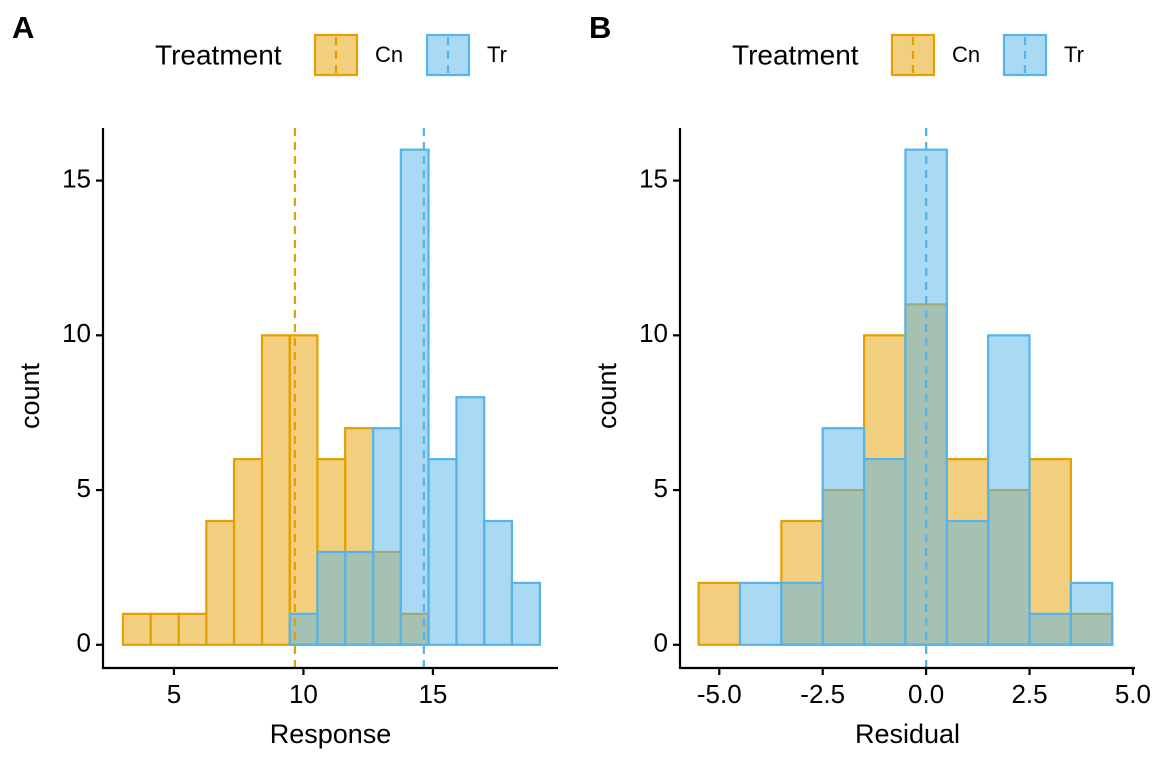 This screenshot has width=1152, height=768. I want to click on x-tick-label: 0.0, so click(926, 694).